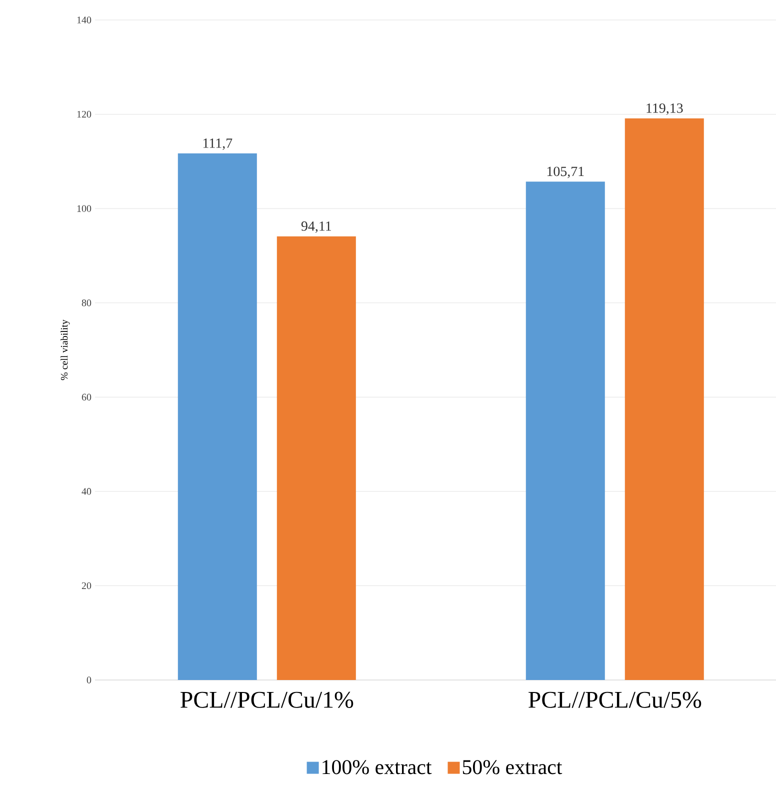  I want to click on data-label: 119,13, so click(664, 109).